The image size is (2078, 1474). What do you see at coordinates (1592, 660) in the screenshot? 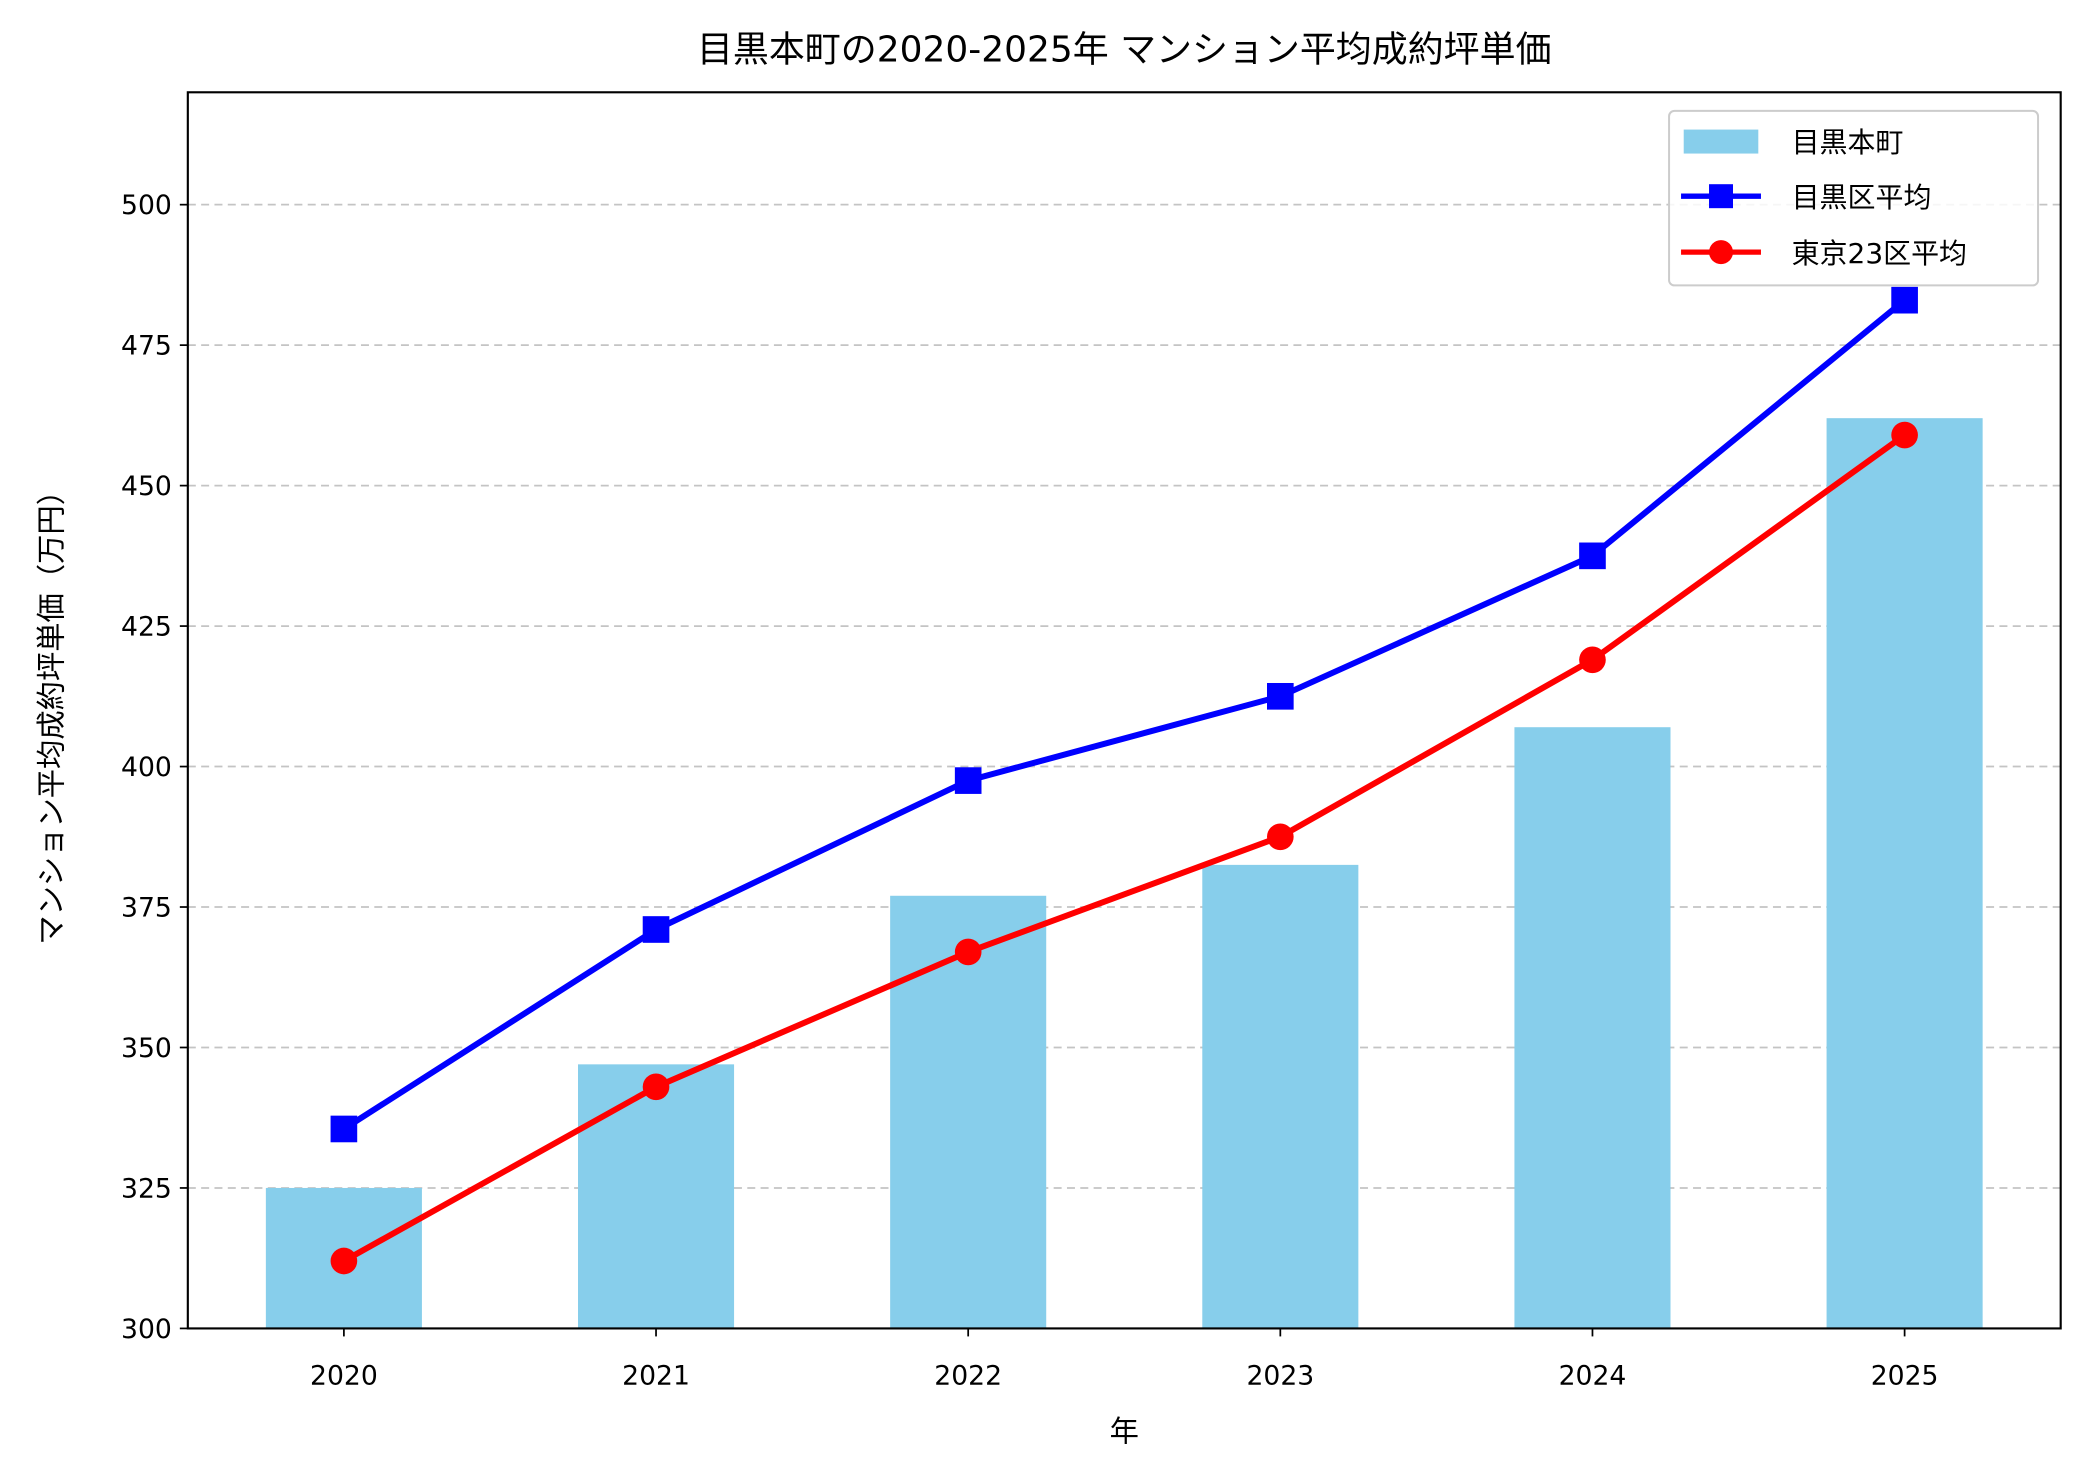
I see `point-circle-2024` at bounding box center [1592, 660].